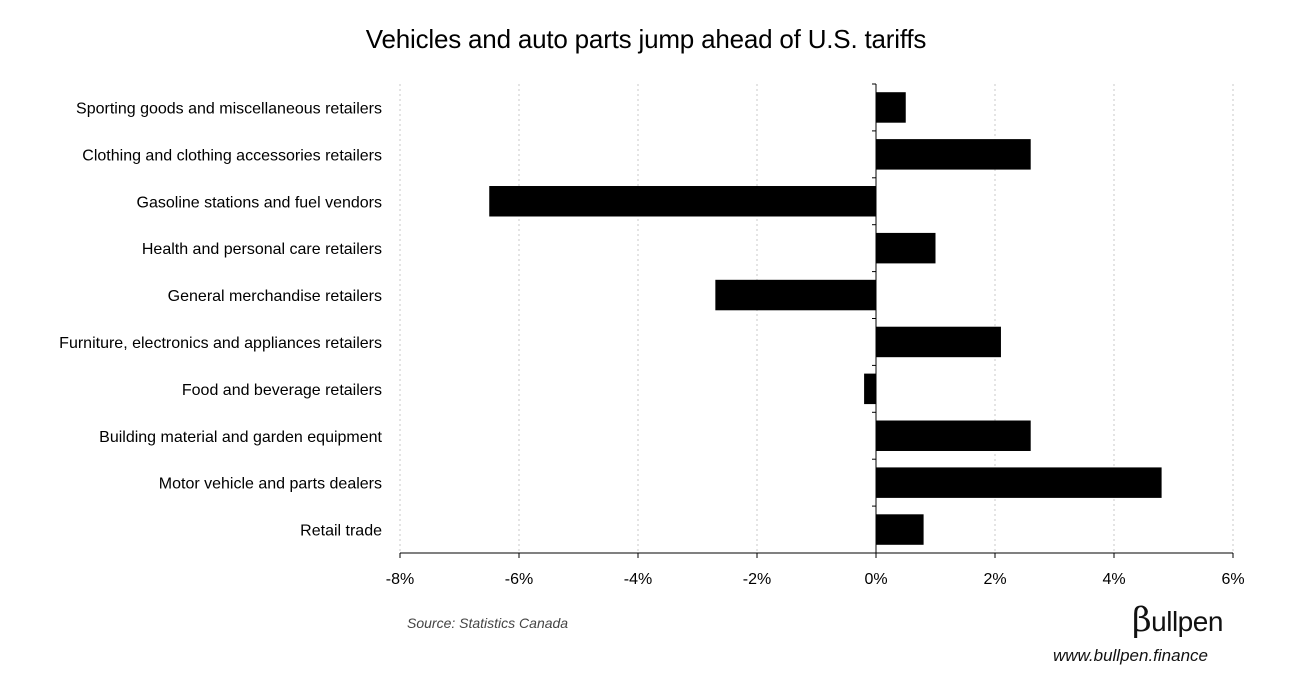 The width and height of the screenshot is (1292, 688). What do you see at coordinates (1232, 579) in the screenshot?
I see `x-tick-label: 6%` at bounding box center [1232, 579].